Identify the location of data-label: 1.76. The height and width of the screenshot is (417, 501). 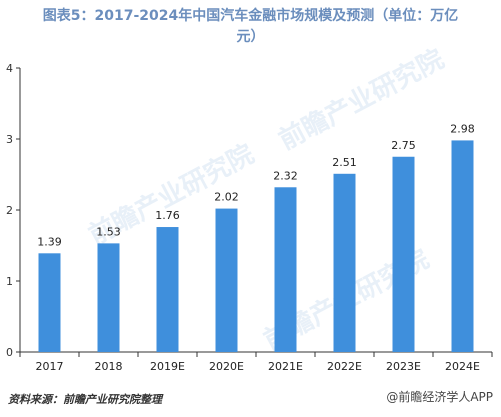
(167, 215).